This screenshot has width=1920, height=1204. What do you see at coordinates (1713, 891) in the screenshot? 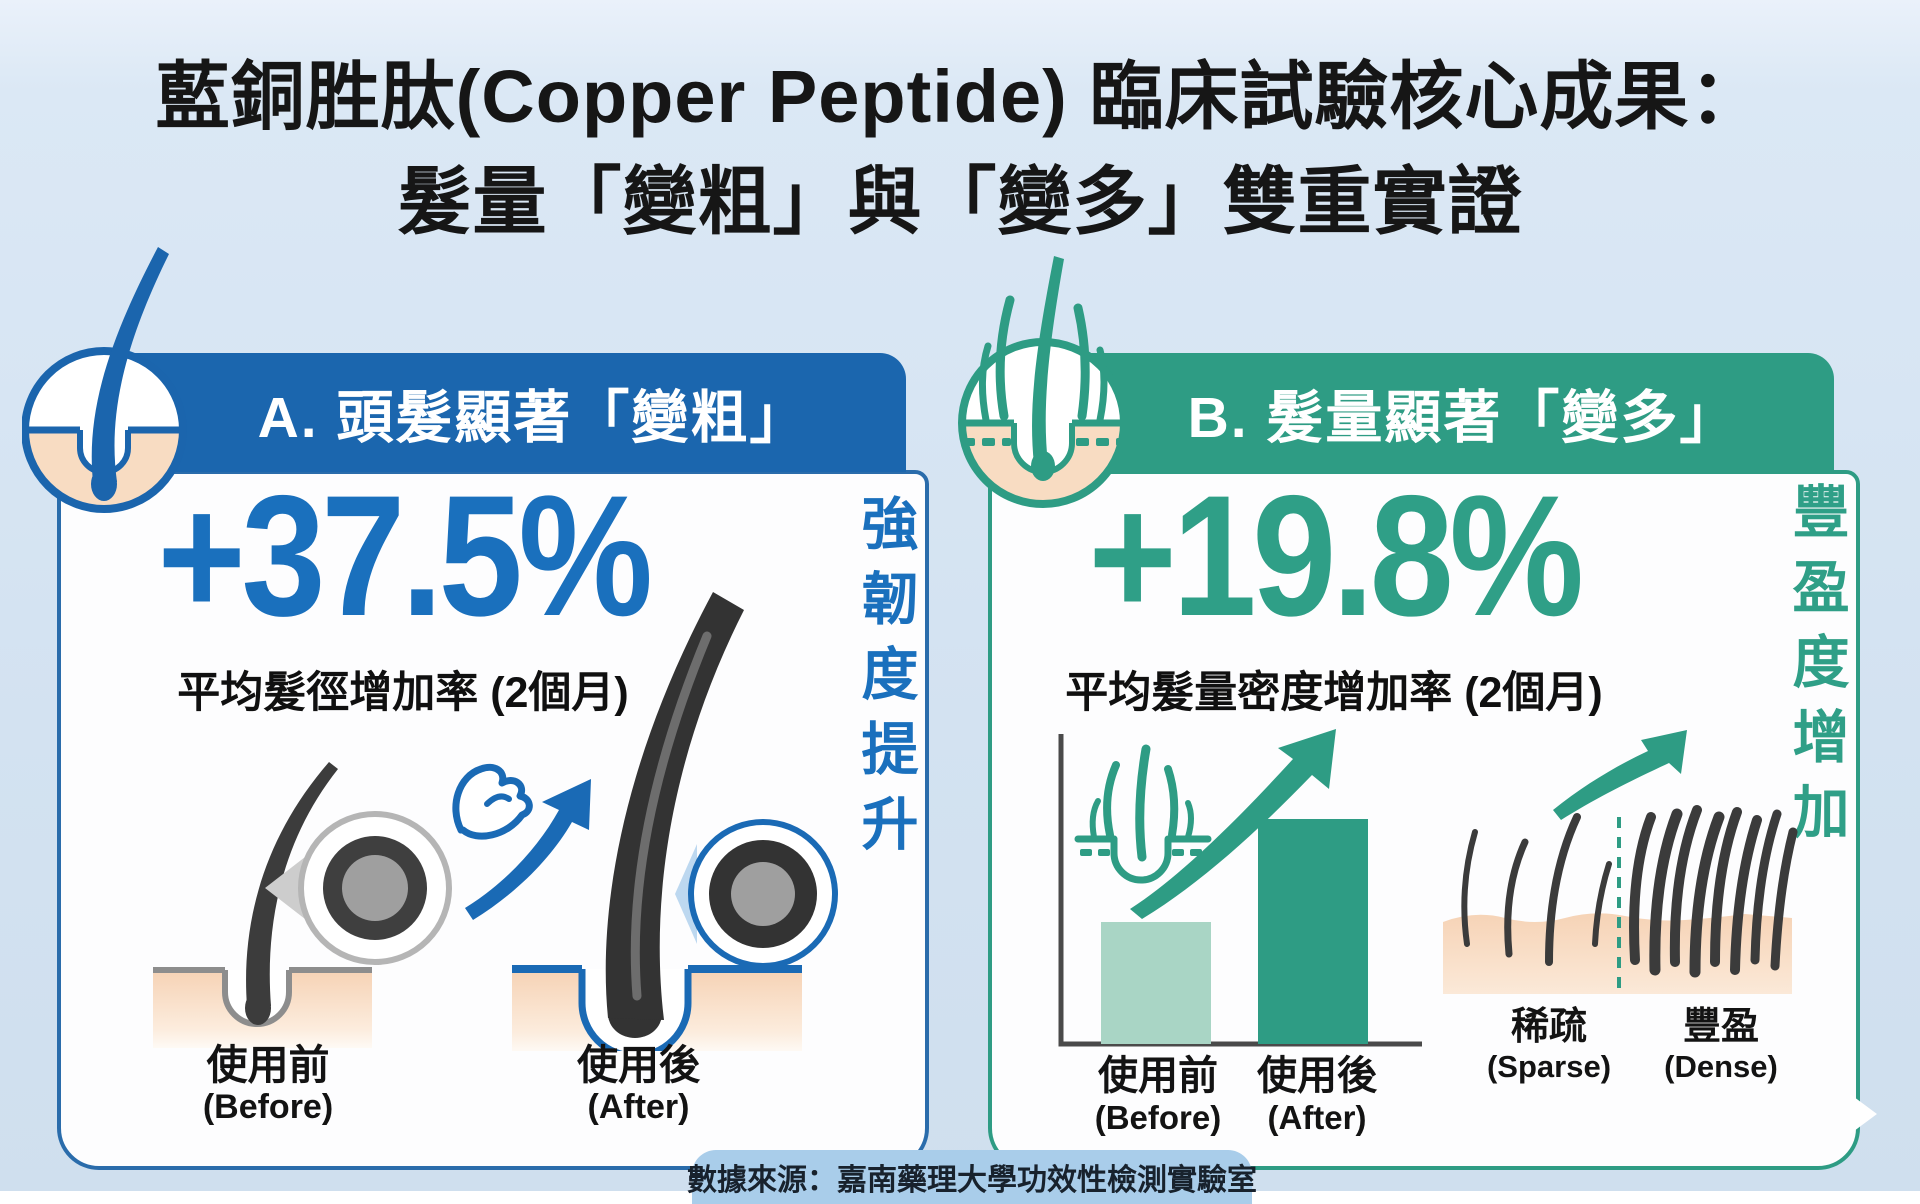
I see `dense-hairs` at bounding box center [1713, 891].